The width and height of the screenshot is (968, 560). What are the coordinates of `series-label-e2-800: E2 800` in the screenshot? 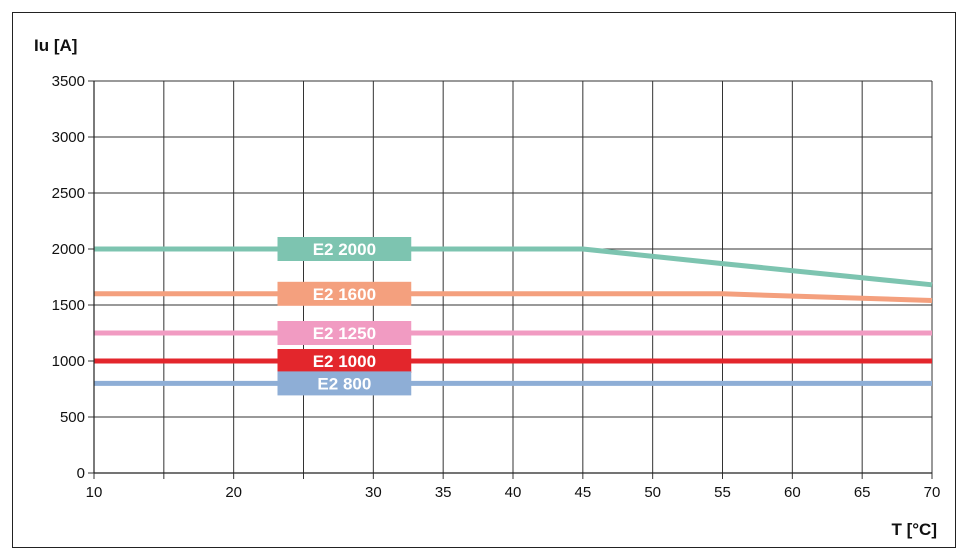 It's located at (344, 383).